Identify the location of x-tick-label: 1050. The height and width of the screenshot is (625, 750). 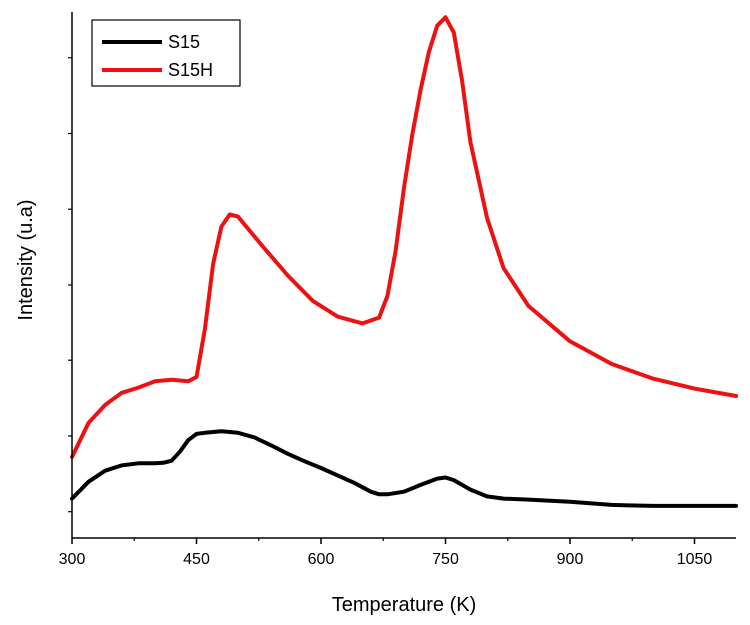
(695, 559).